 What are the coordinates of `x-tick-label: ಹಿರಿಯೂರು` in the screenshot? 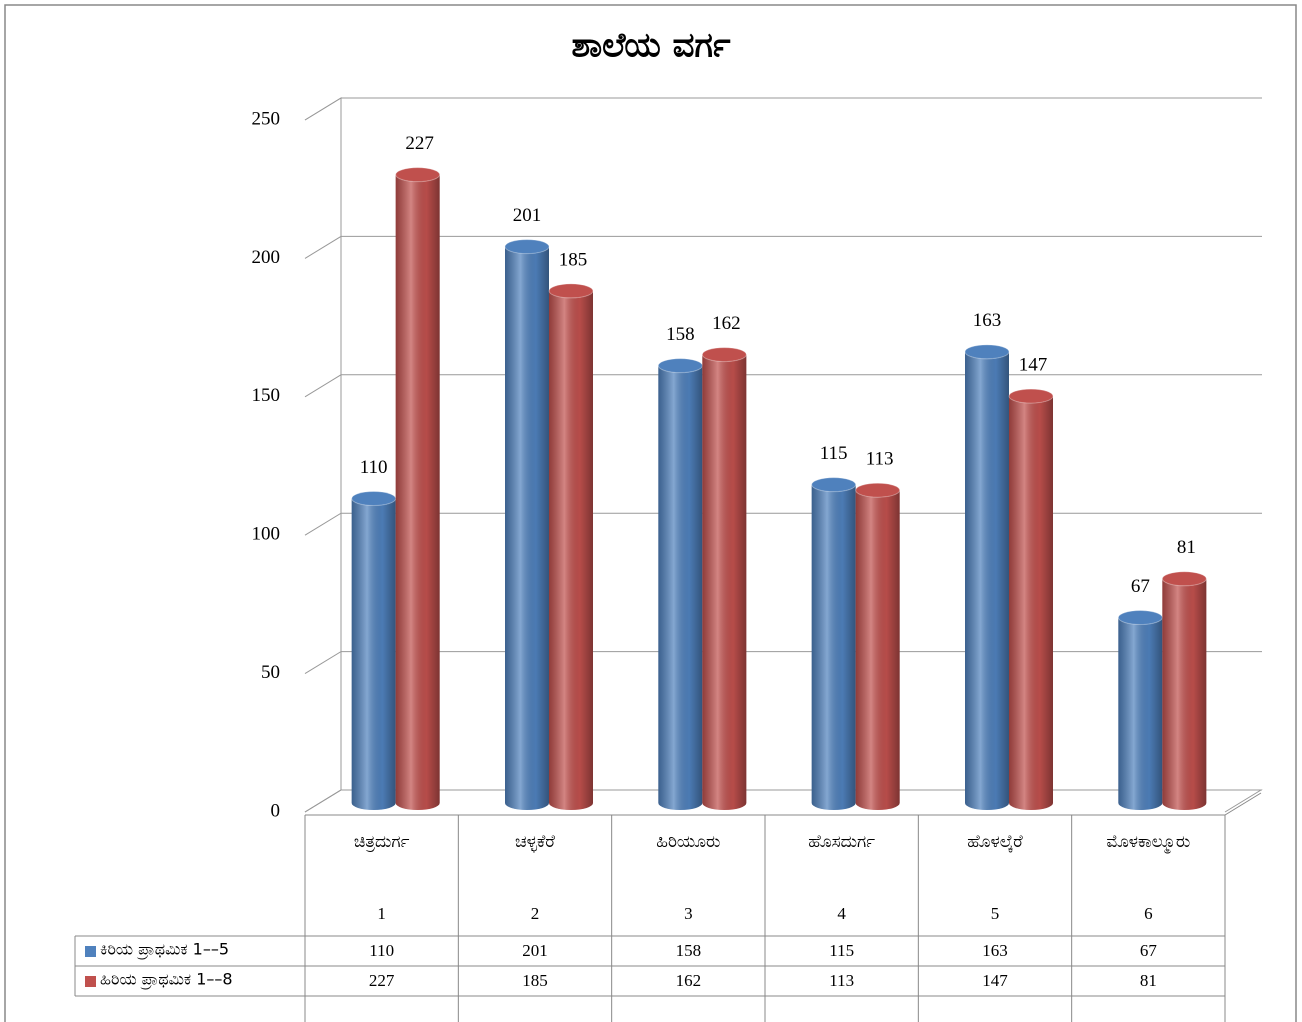 It's located at (688, 841).